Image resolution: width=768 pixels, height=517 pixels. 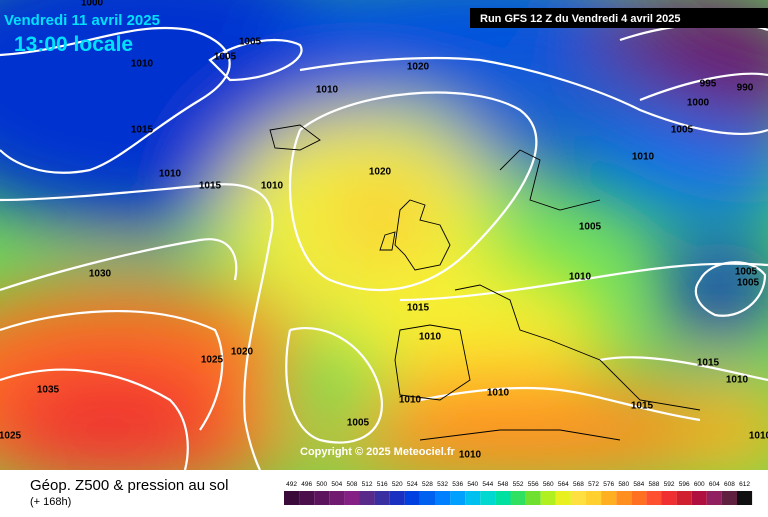 What do you see at coordinates (73, 44) in the screenshot?
I see `valid-time: 13:00 locale` at bounding box center [73, 44].